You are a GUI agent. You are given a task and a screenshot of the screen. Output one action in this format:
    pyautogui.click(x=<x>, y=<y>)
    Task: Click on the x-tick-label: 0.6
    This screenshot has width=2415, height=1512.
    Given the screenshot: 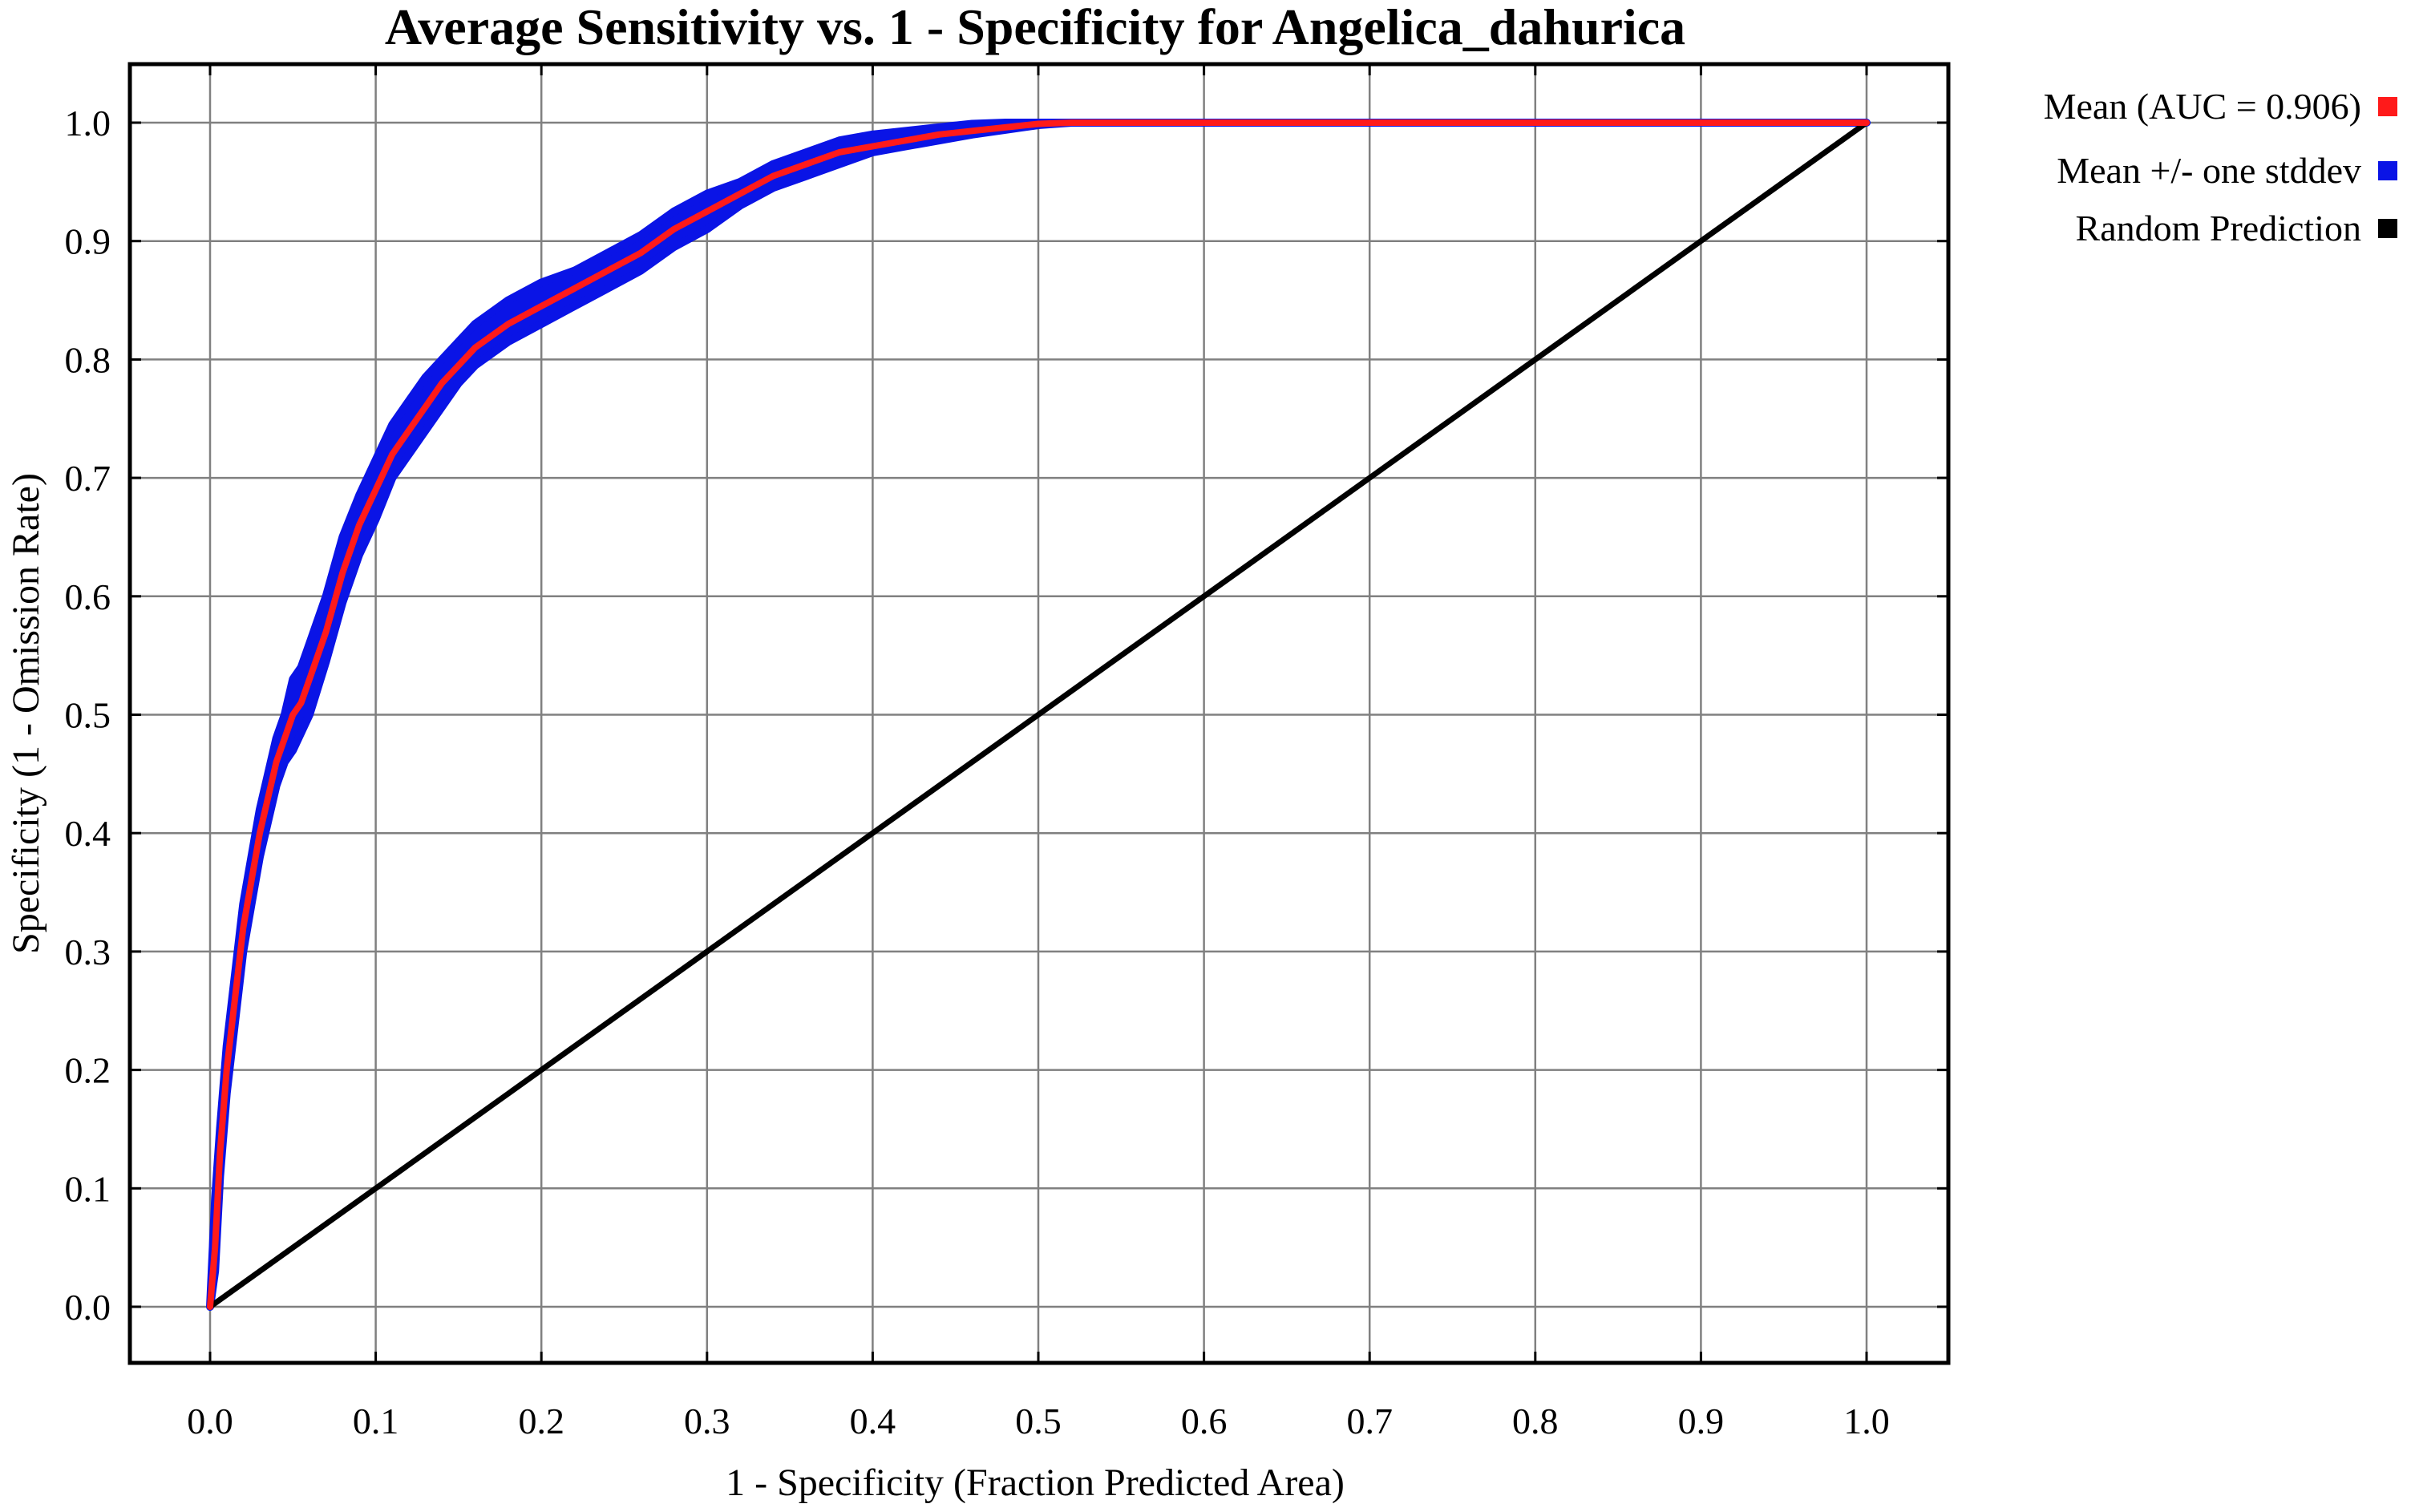 What is the action you would take?
    pyautogui.click(x=1204, y=1421)
    